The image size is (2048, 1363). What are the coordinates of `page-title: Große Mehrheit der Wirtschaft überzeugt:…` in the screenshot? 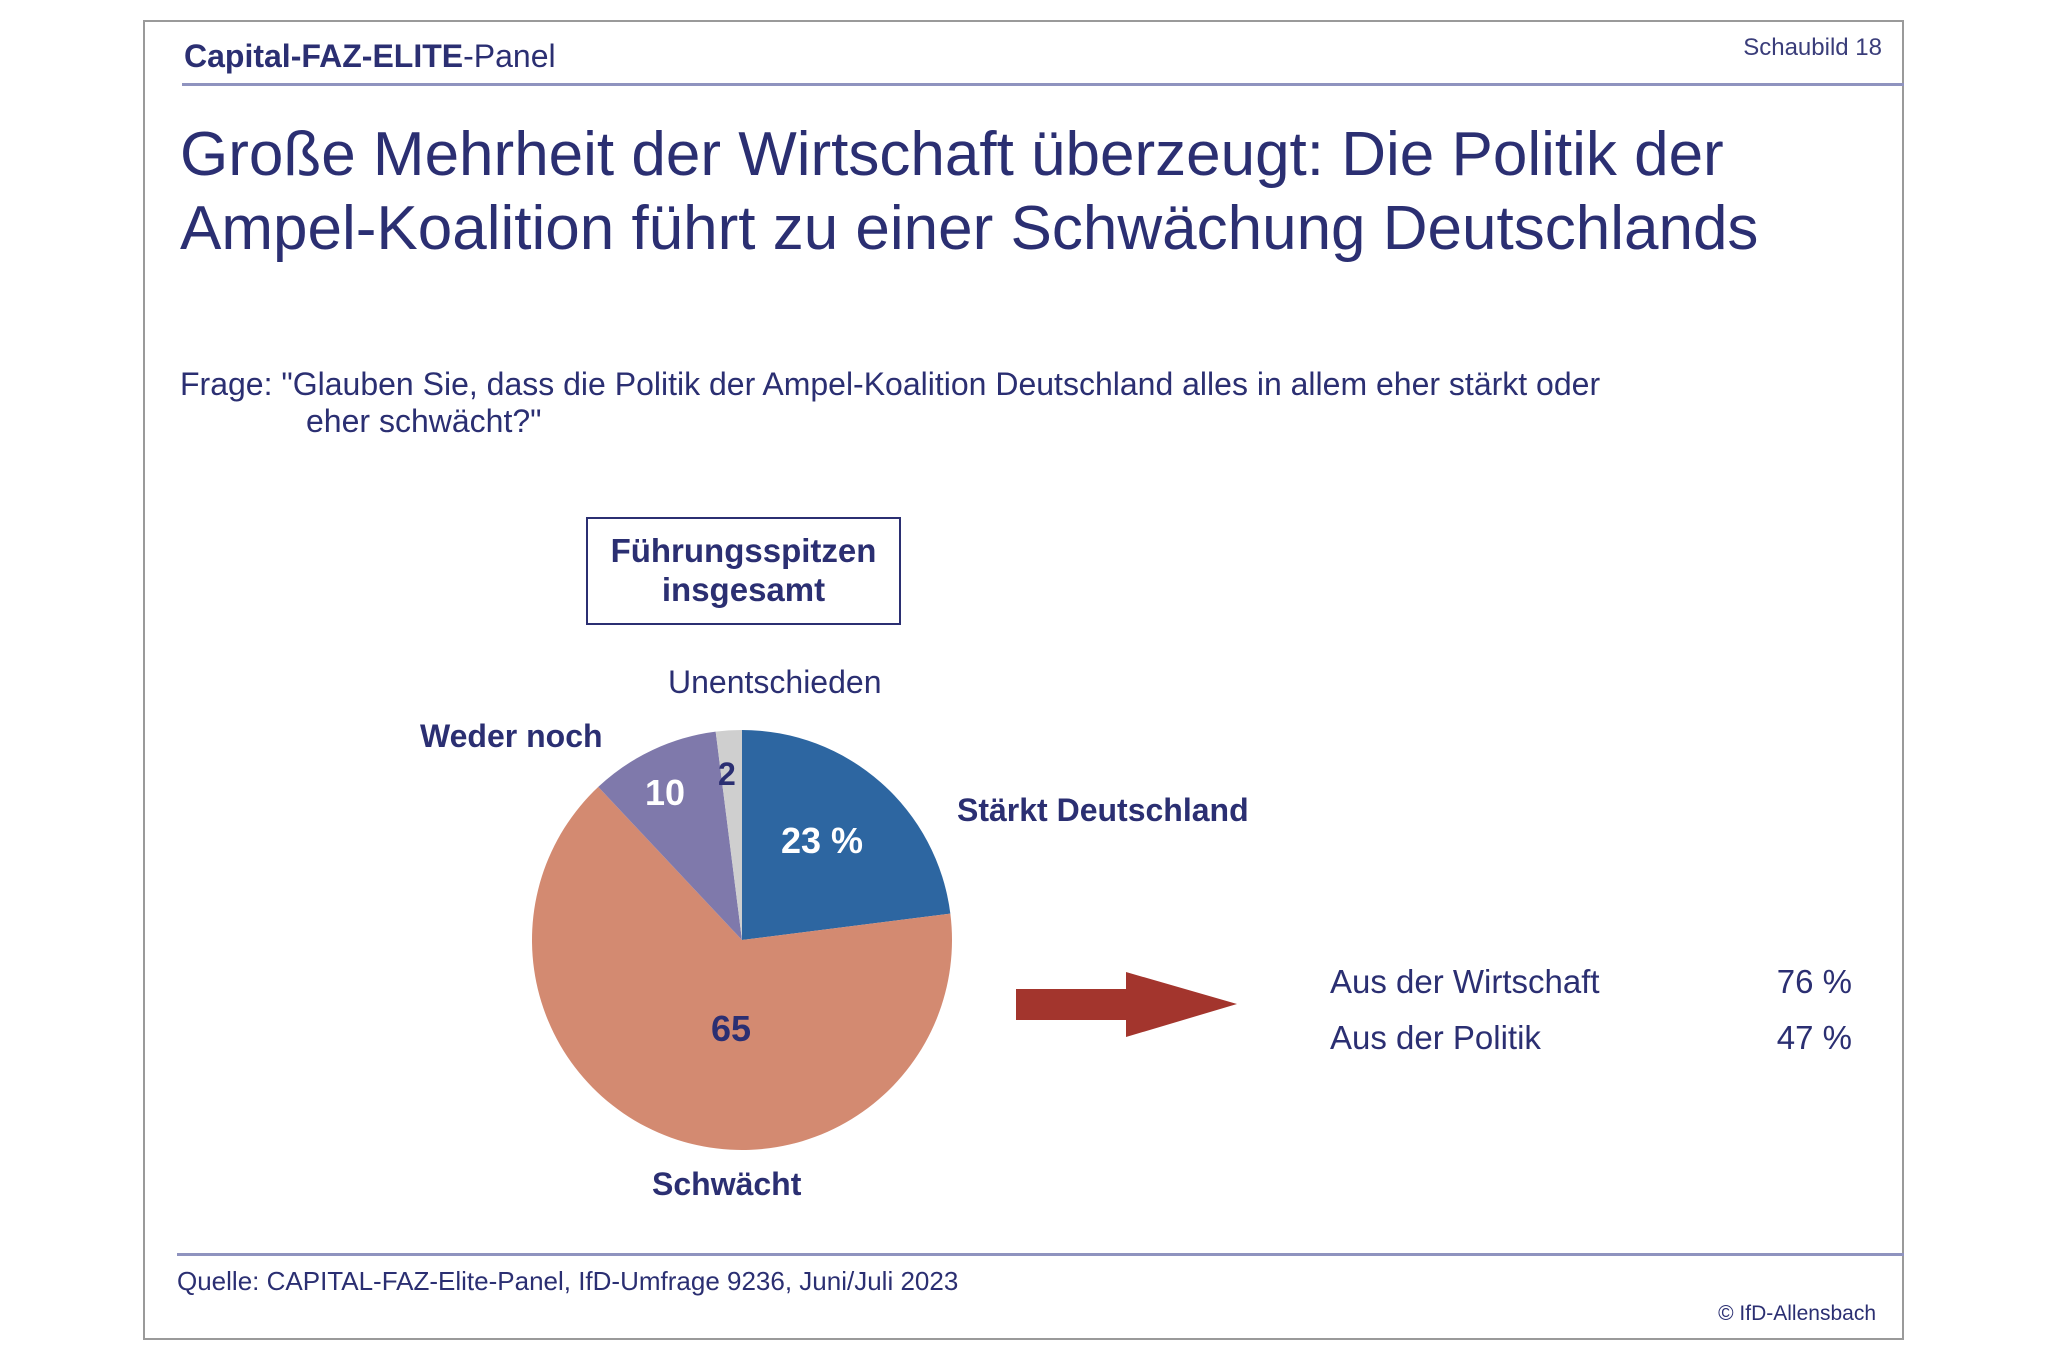 It's located at (969, 191).